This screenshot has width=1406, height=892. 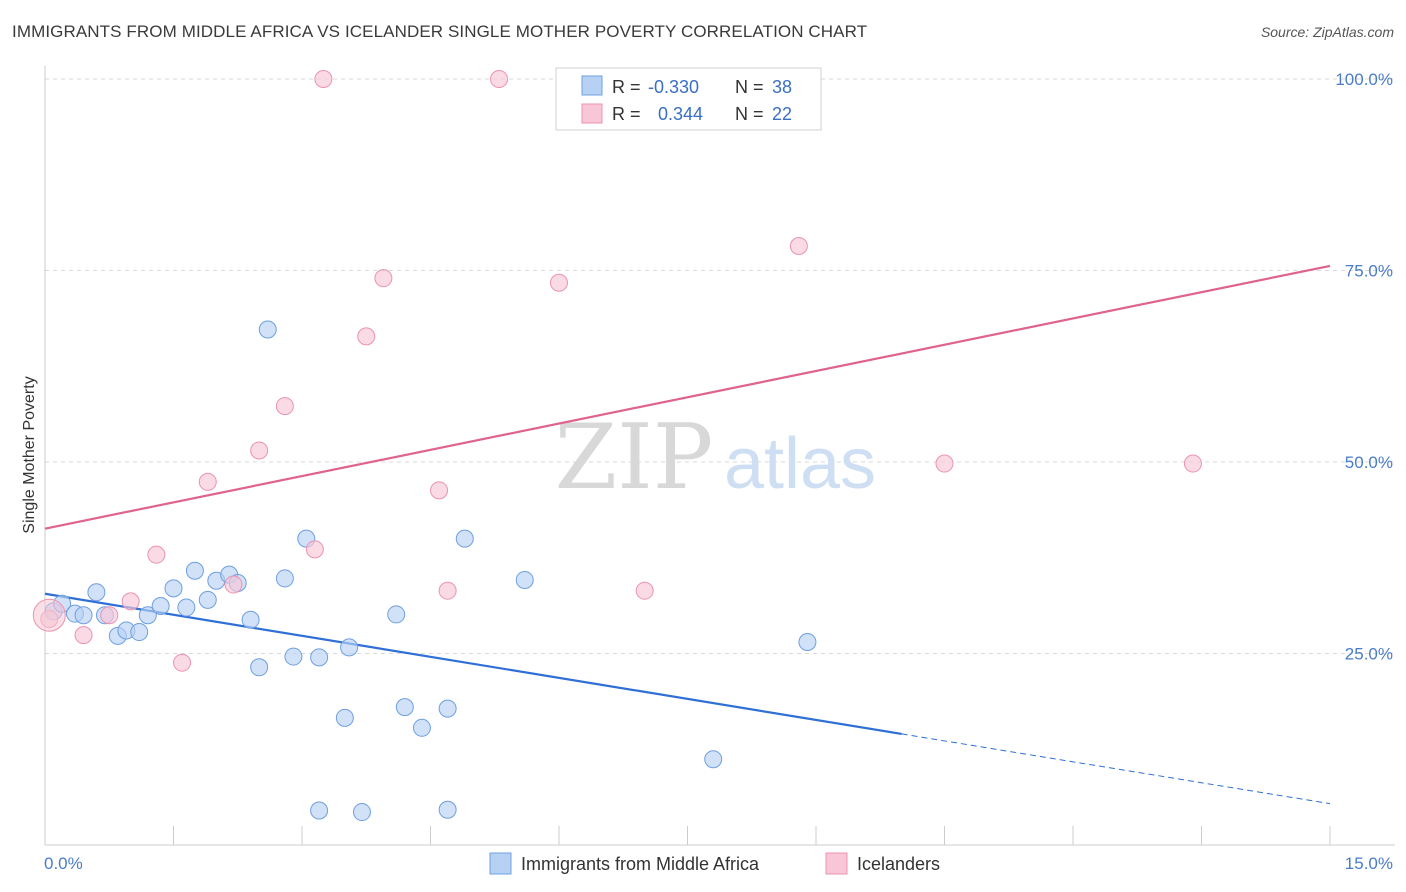 I want to click on watermark-atlas: atlas, so click(x=800, y=464).